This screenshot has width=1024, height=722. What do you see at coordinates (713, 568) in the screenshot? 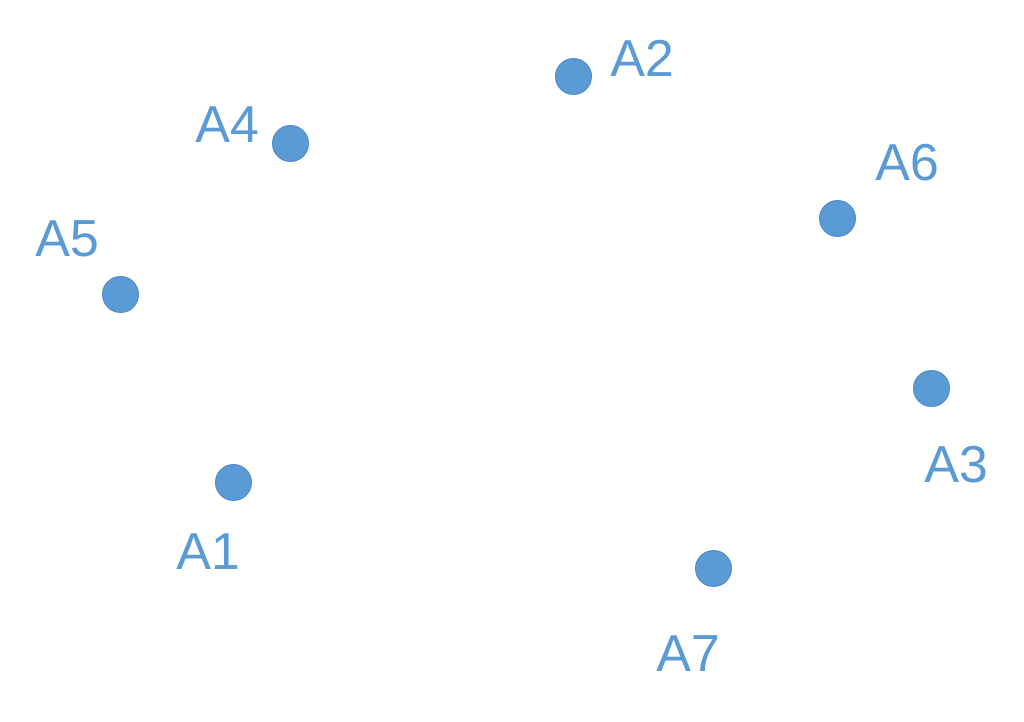
I see `point-a7-dot` at bounding box center [713, 568].